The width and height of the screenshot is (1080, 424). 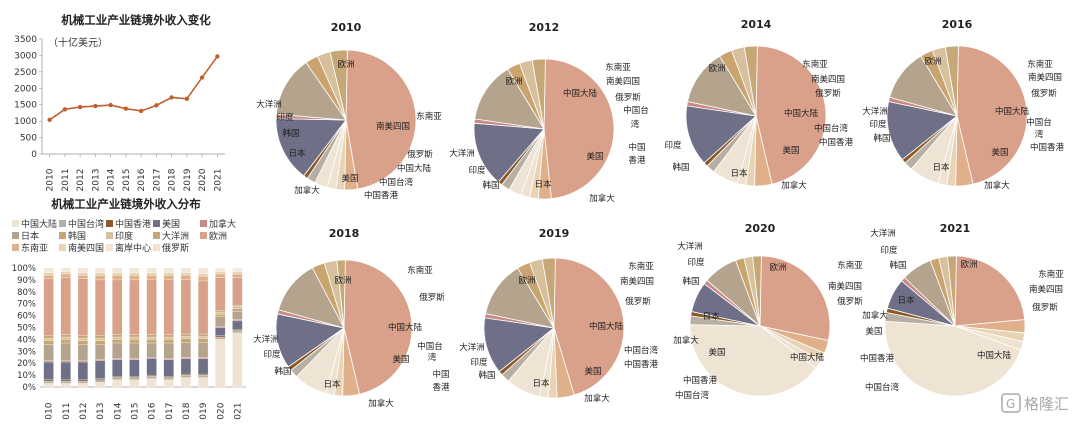 I want to click on x-tick-label: 2020, so click(x=203, y=179).